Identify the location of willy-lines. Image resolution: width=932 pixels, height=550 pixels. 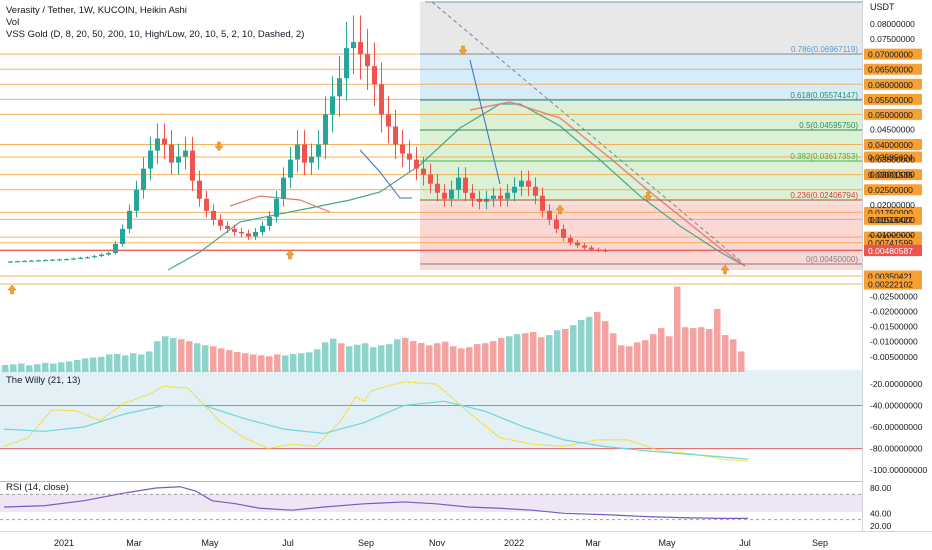
(431, 421).